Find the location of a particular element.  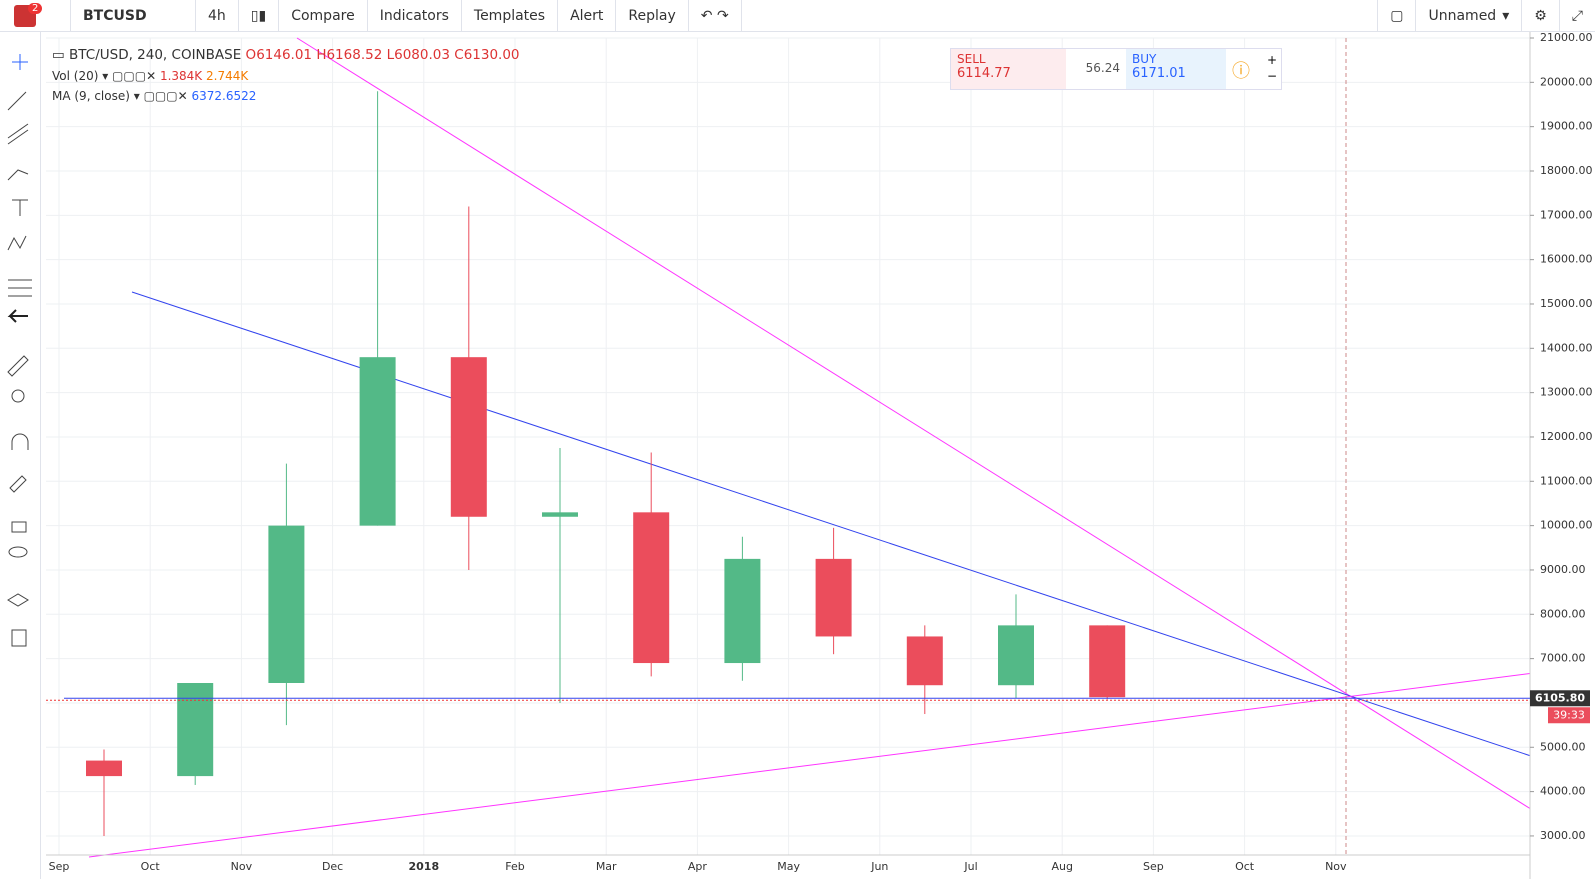

layout: ▢ is located at coordinates (1397, 16).